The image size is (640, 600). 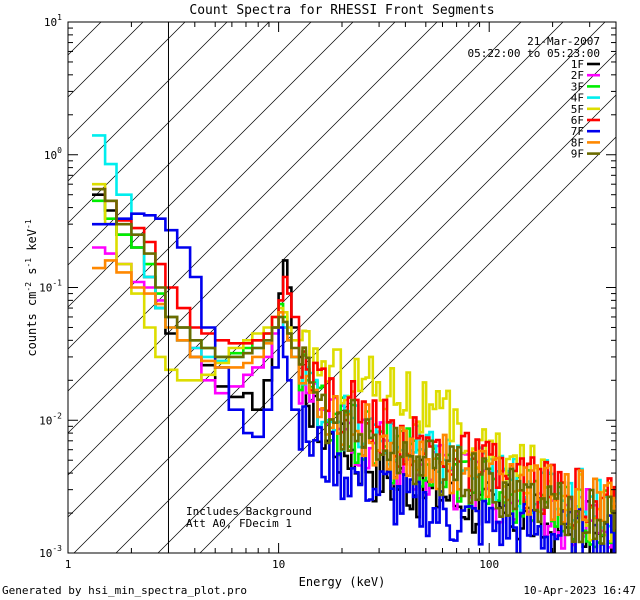 What do you see at coordinates (577, 120) in the screenshot?
I see `legend-label-6F: 6F` at bounding box center [577, 120].